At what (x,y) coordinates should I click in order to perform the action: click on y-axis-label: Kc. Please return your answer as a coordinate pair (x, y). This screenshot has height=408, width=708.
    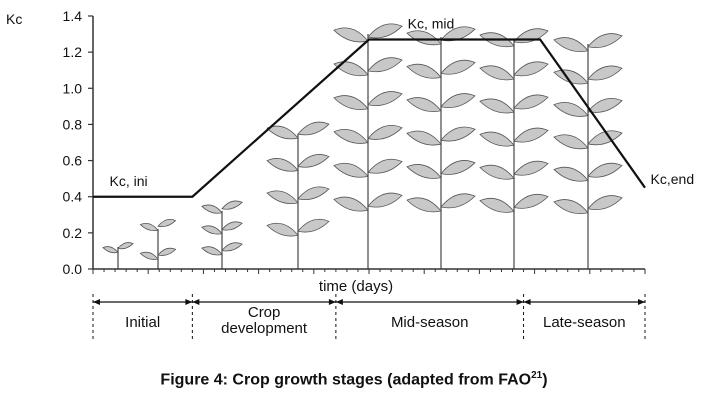
    Looking at the image, I should click on (14, 19).